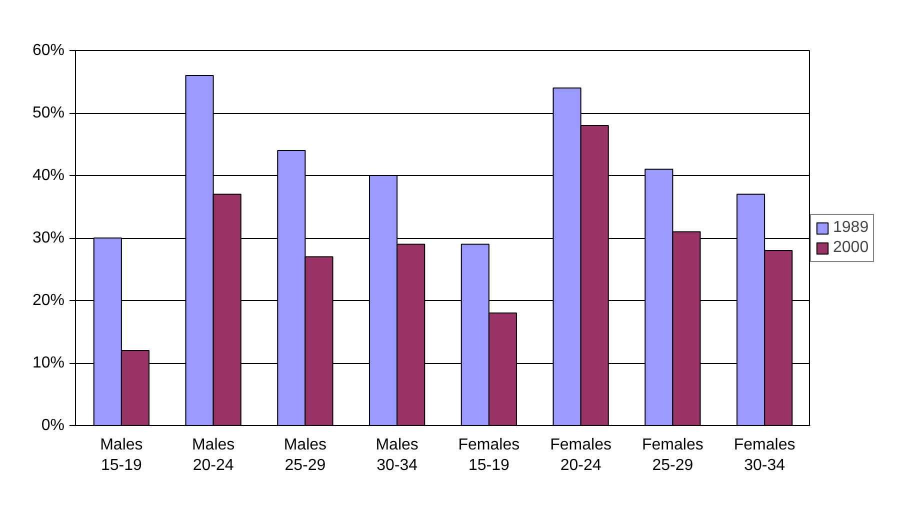 The width and height of the screenshot is (915, 520). What do you see at coordinates (851, 227) in the screenshot?
I see `legend-label: 1989` at bounding box center [851, 227].